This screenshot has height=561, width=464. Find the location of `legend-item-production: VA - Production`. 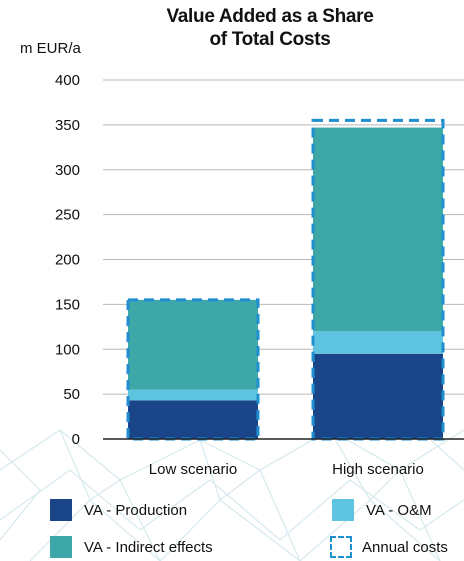

legend-item-production: VA - Production is located at coordinates (118, 510).